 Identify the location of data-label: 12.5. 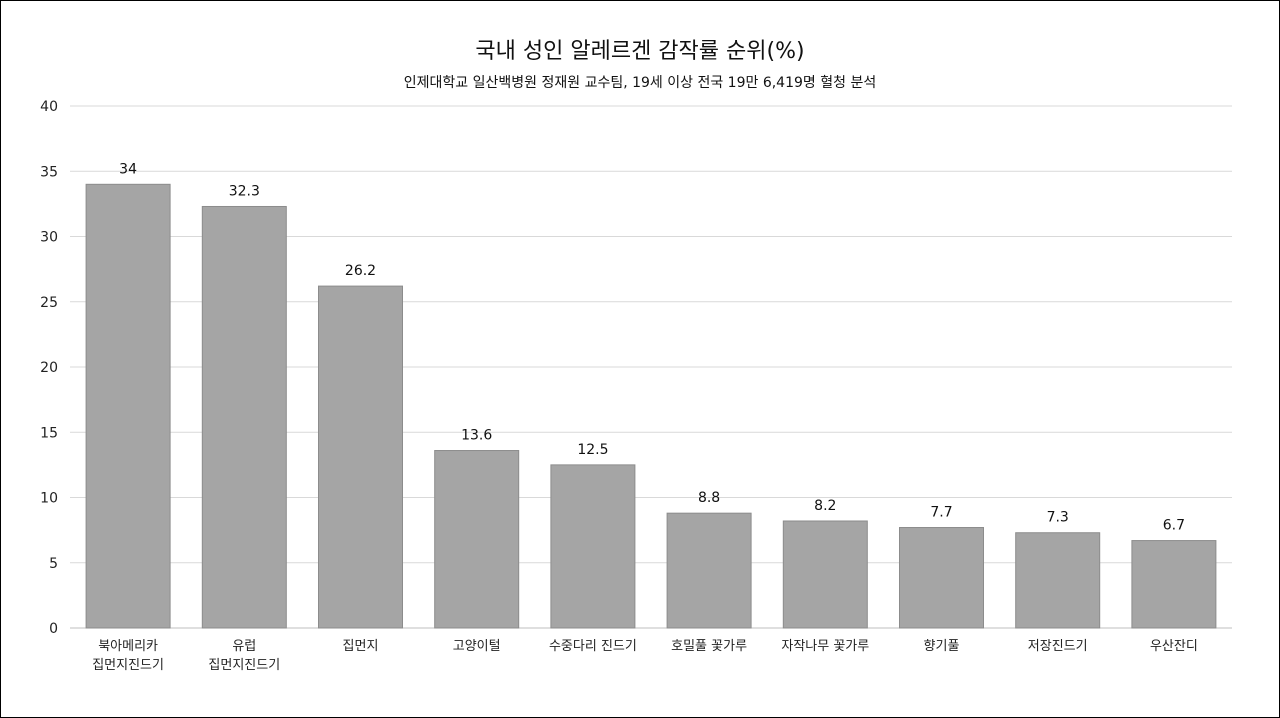
(592, 450).